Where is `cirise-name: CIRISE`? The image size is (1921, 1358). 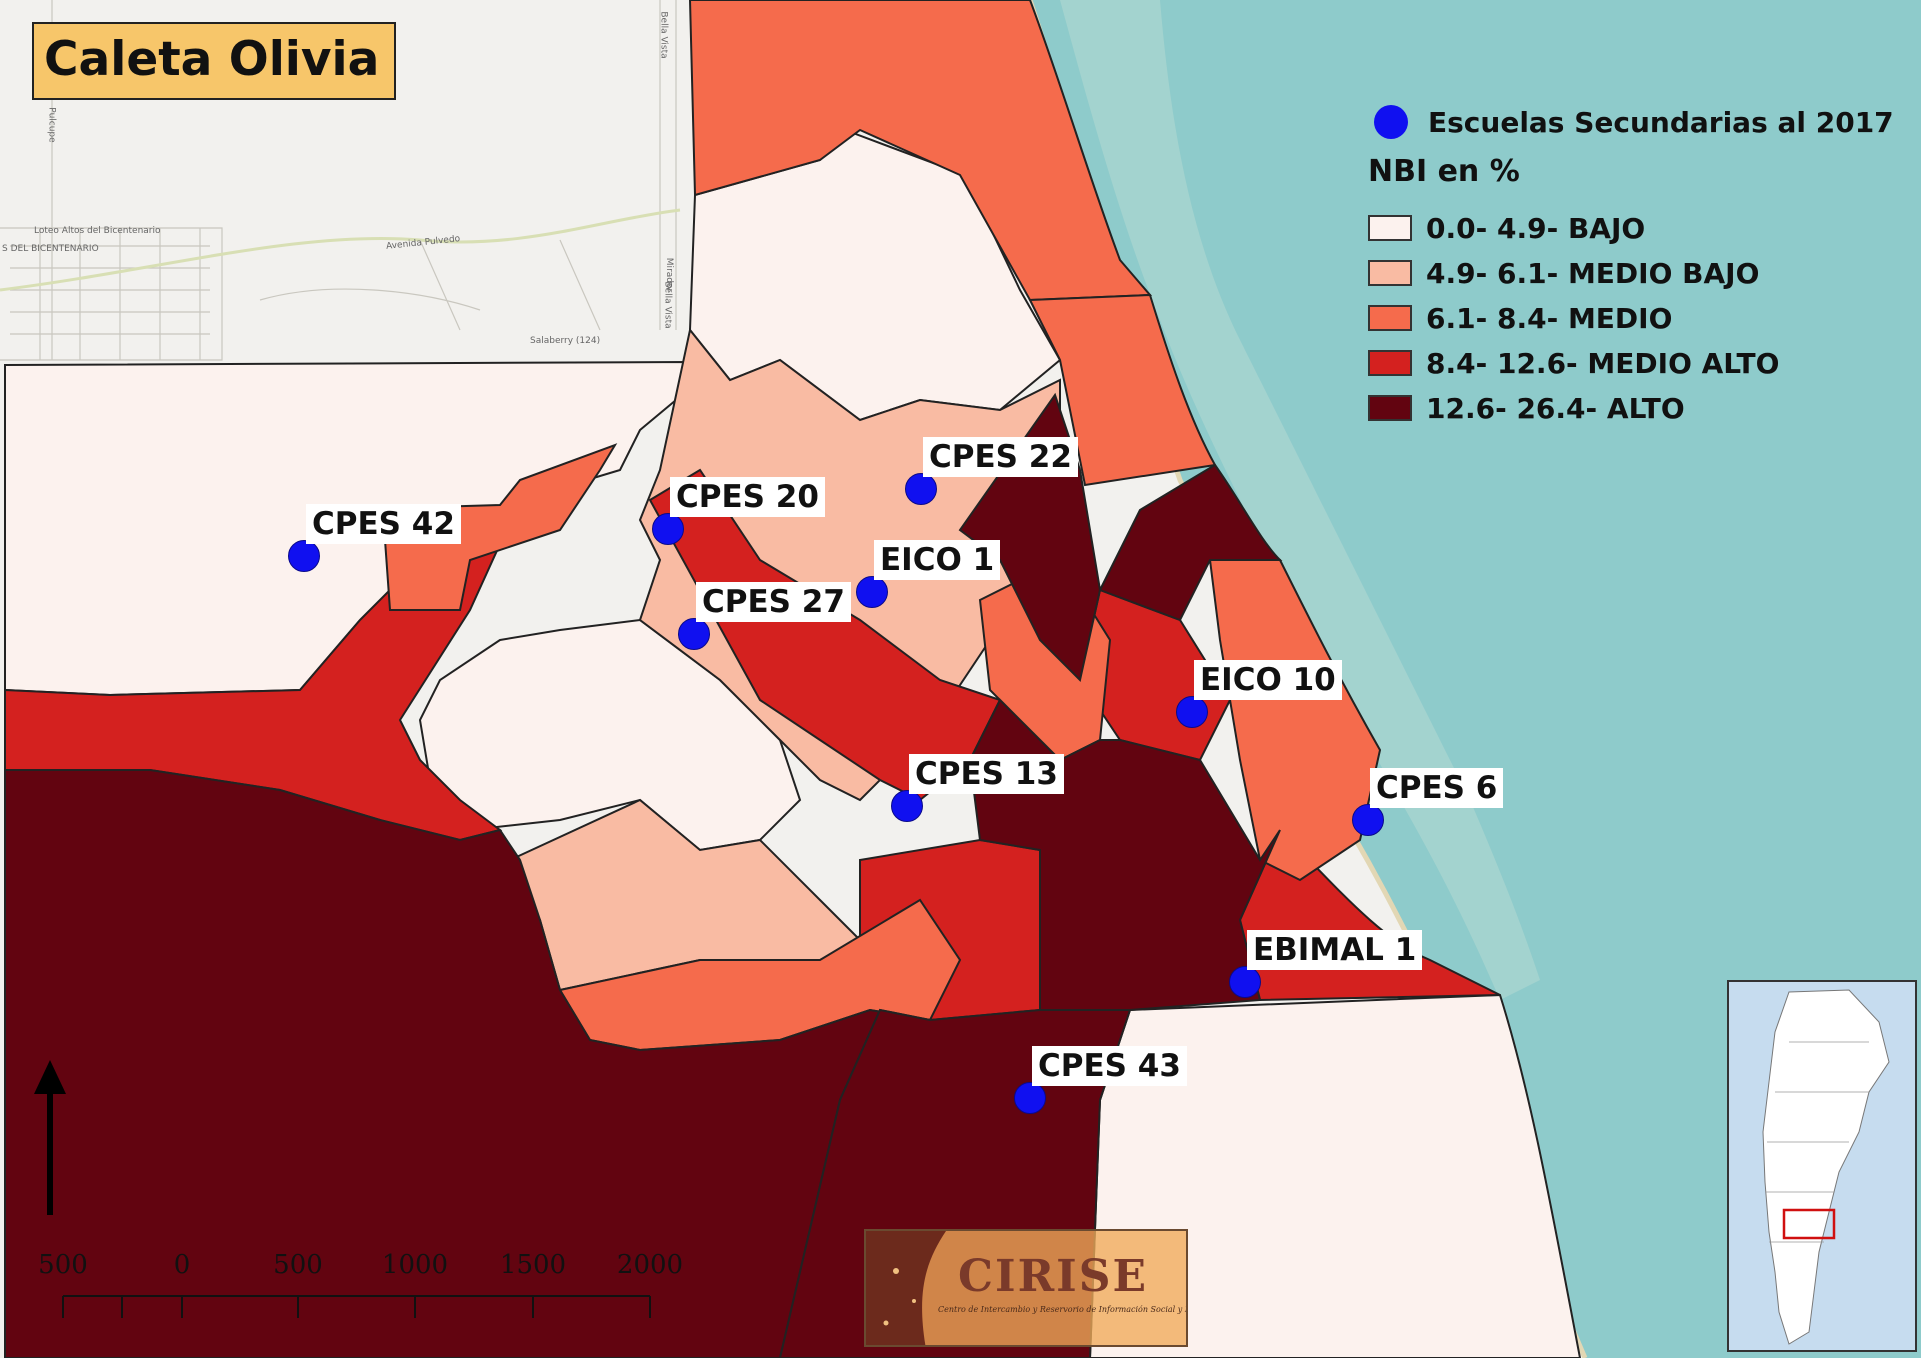
cirise-name: CIRISE is located at coordinates (1053, 1276).